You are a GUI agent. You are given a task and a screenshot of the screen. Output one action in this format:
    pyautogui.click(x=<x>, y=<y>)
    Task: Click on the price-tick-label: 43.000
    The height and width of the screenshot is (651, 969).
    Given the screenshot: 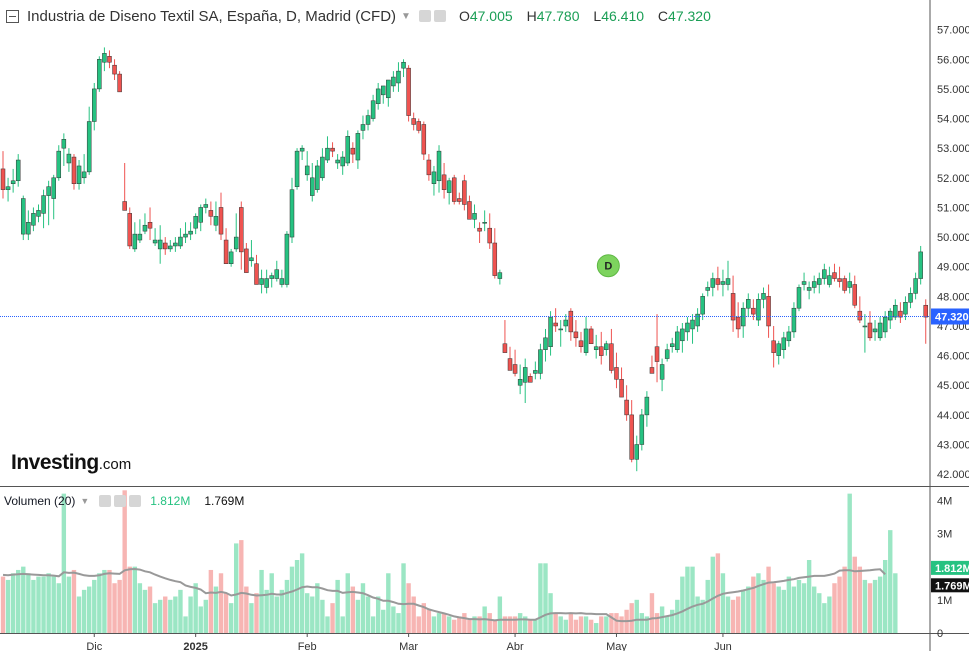 What is the action you would take?
    pyautogui.click(x=953, y=446)
    